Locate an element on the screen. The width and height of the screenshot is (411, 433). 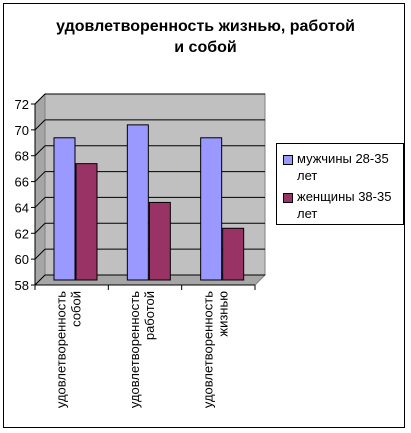
y-tick-label: 66 is located at coordinates (22, 182).